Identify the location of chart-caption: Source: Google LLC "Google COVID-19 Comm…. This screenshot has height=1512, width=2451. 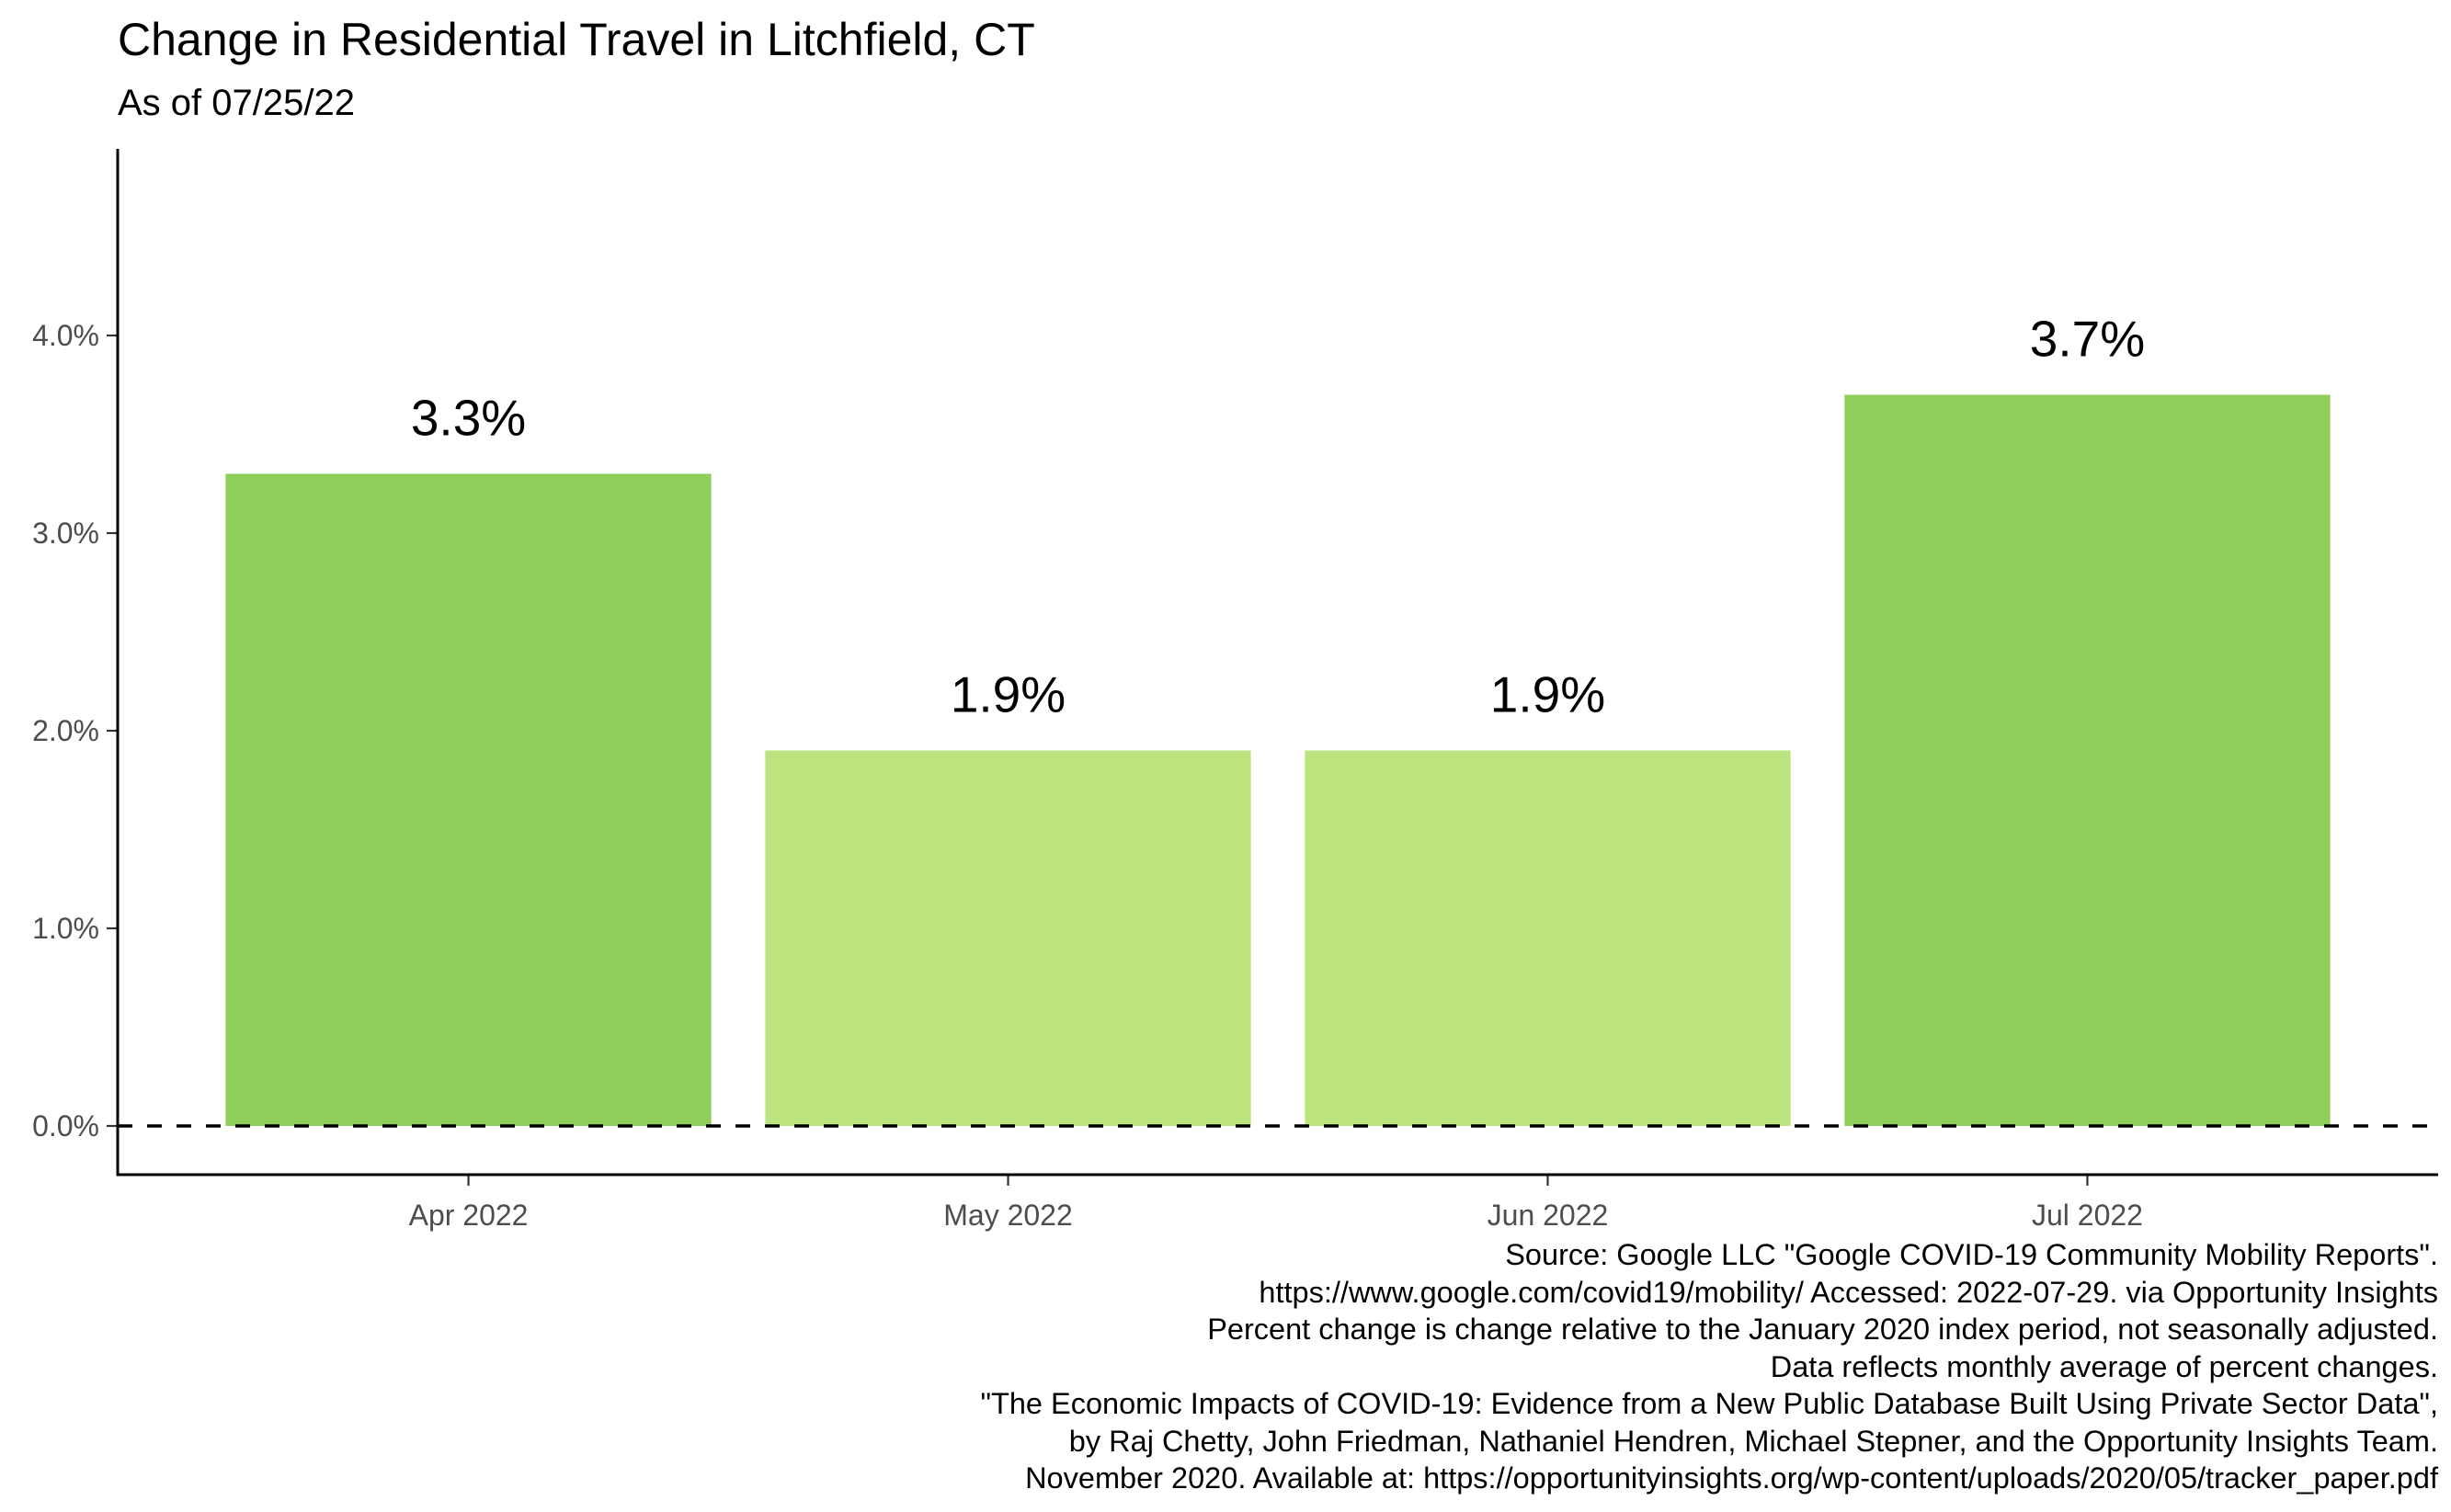
(1709, 1366).